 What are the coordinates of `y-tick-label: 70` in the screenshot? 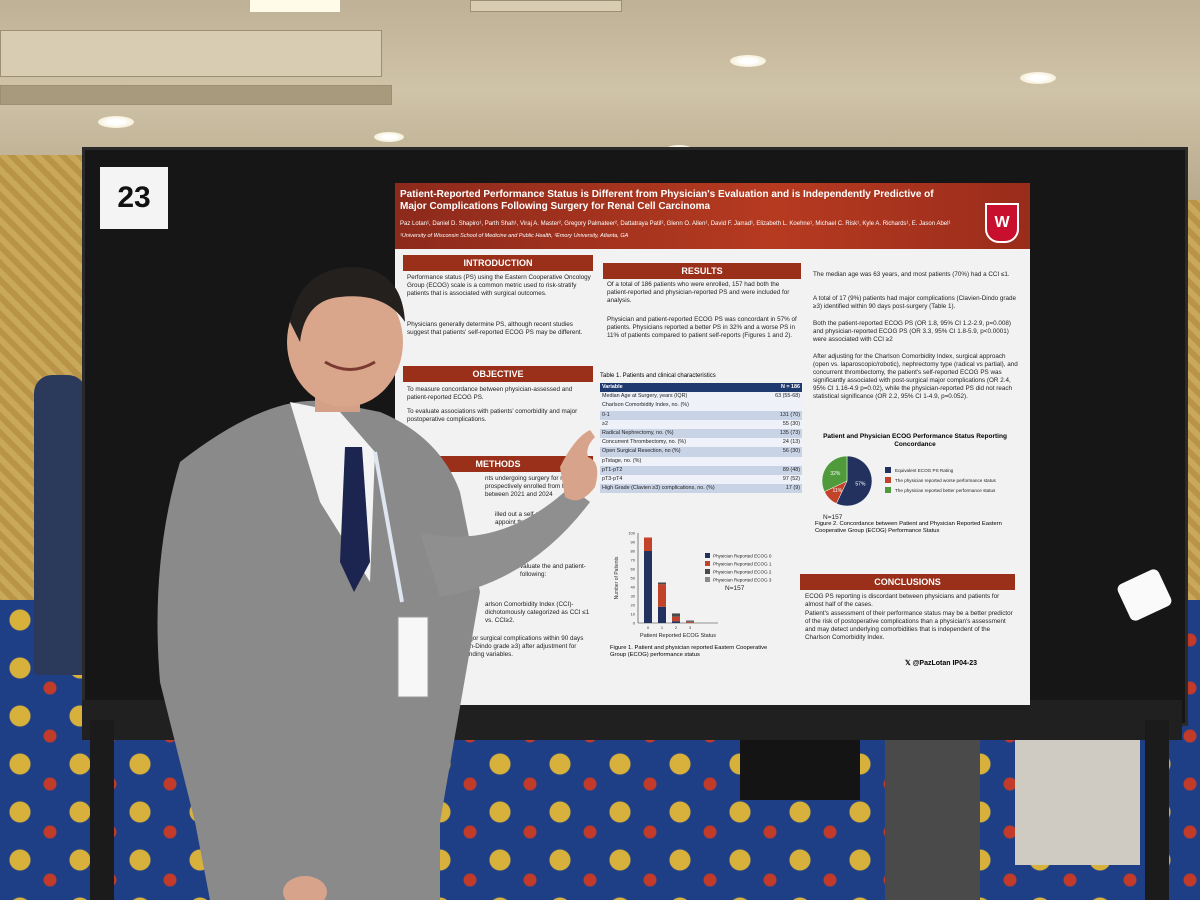 It's located at (633, 560).